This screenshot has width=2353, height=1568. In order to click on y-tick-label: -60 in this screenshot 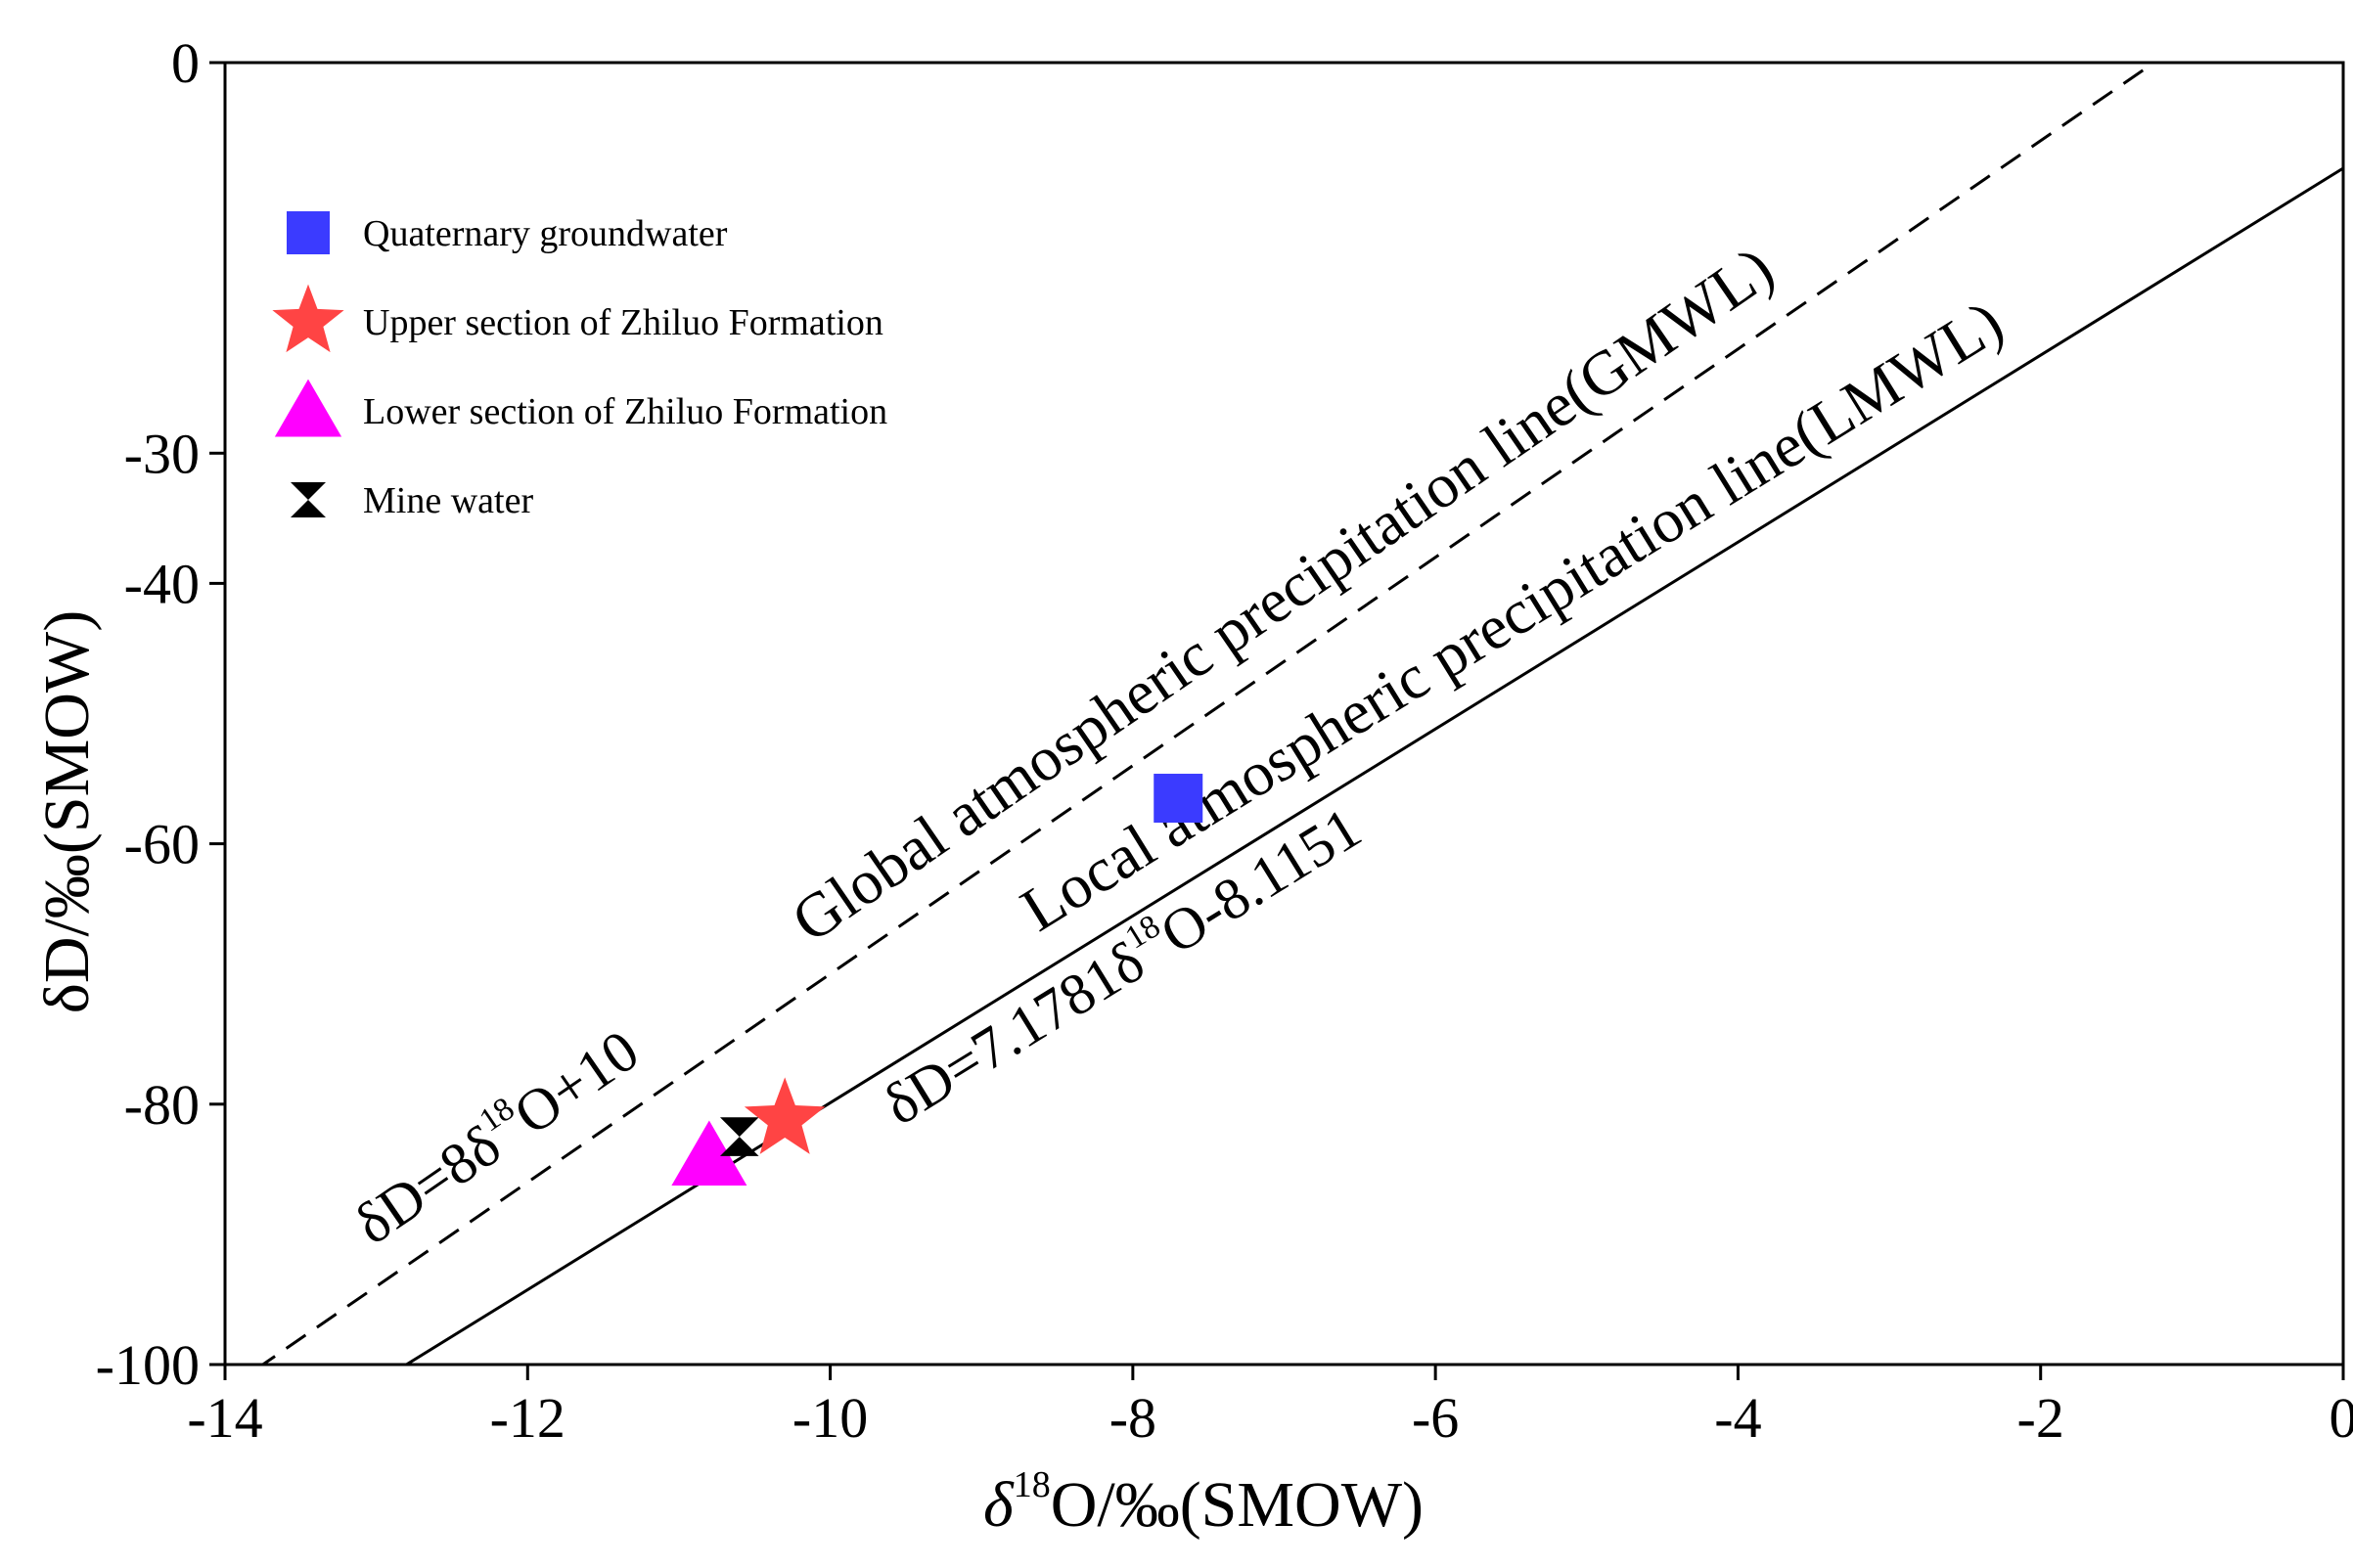, I will do `click(162, 844)`.